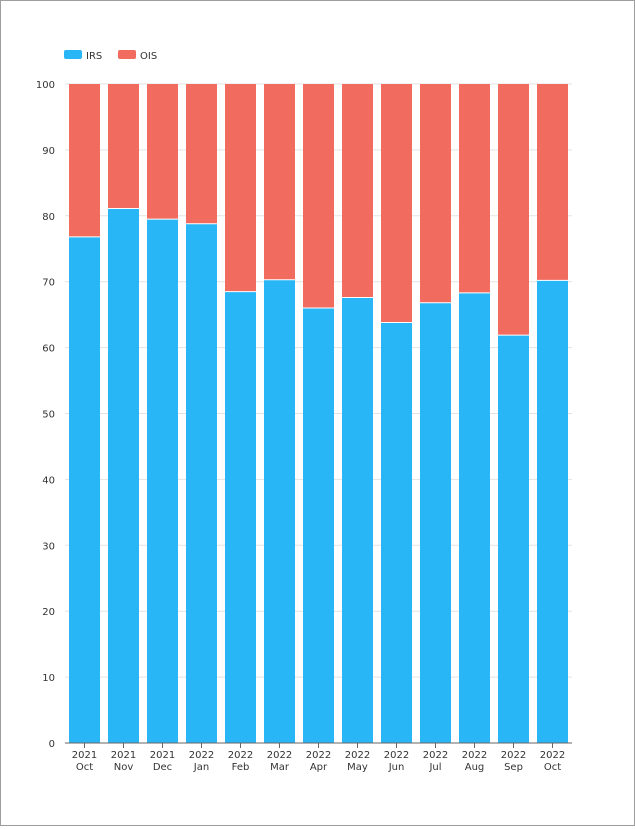 The height and width of the screenshot is (829, 635). I want to click on bar-ois-2022-aug, so click(474, 188).